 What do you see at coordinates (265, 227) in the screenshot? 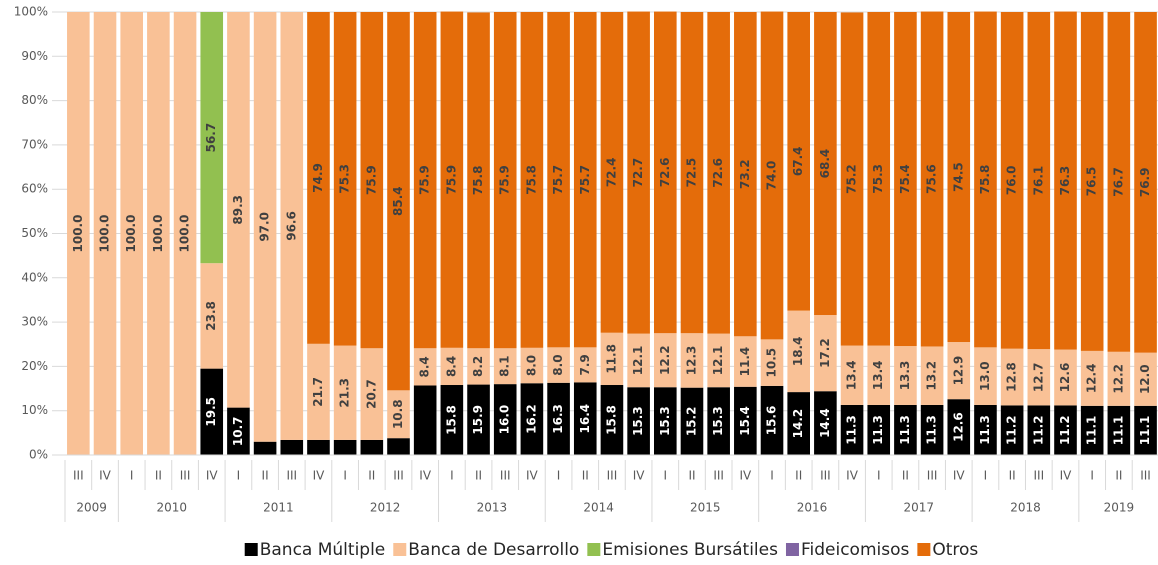
I see `data-label: 97.0` at bounding box center [265, 227].